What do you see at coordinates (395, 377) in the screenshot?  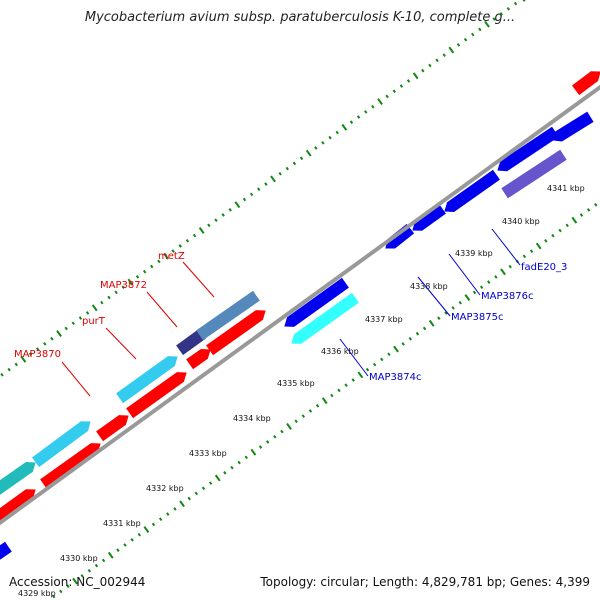 I see `gene-label: MAP3874c` at bounding box center [395, 377].